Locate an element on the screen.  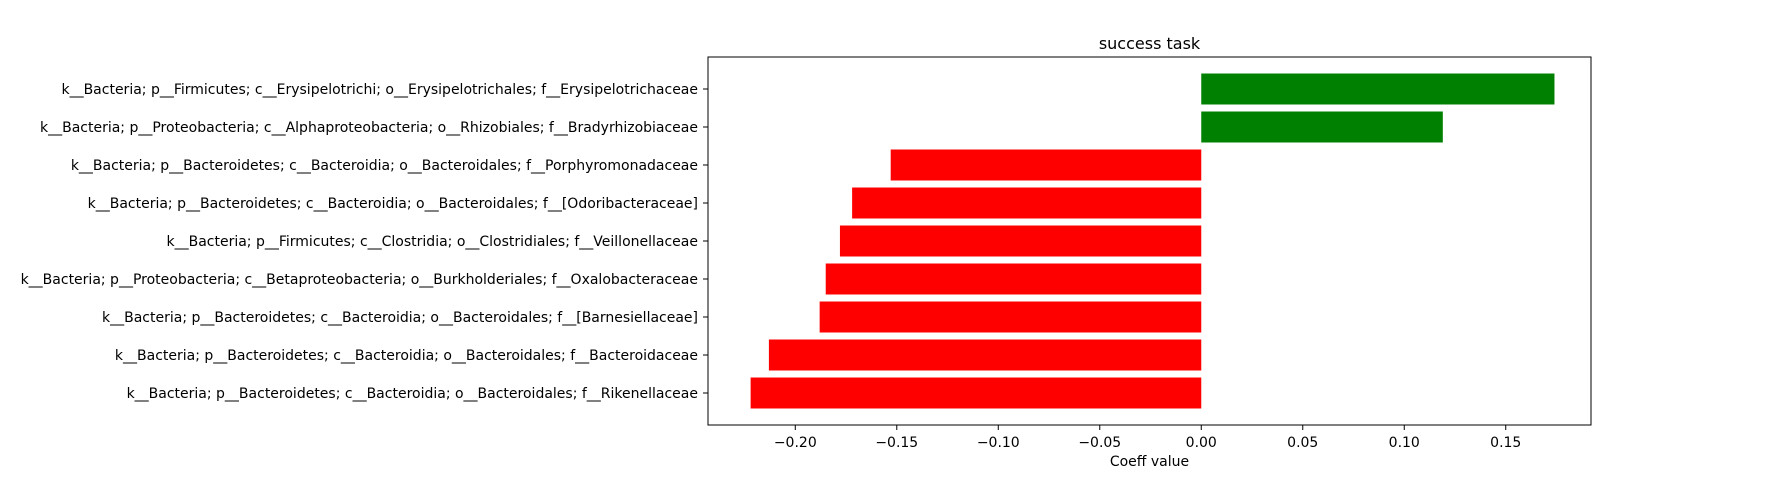
x-axis-label: Coeff value is located at coordinates (1149, 462).